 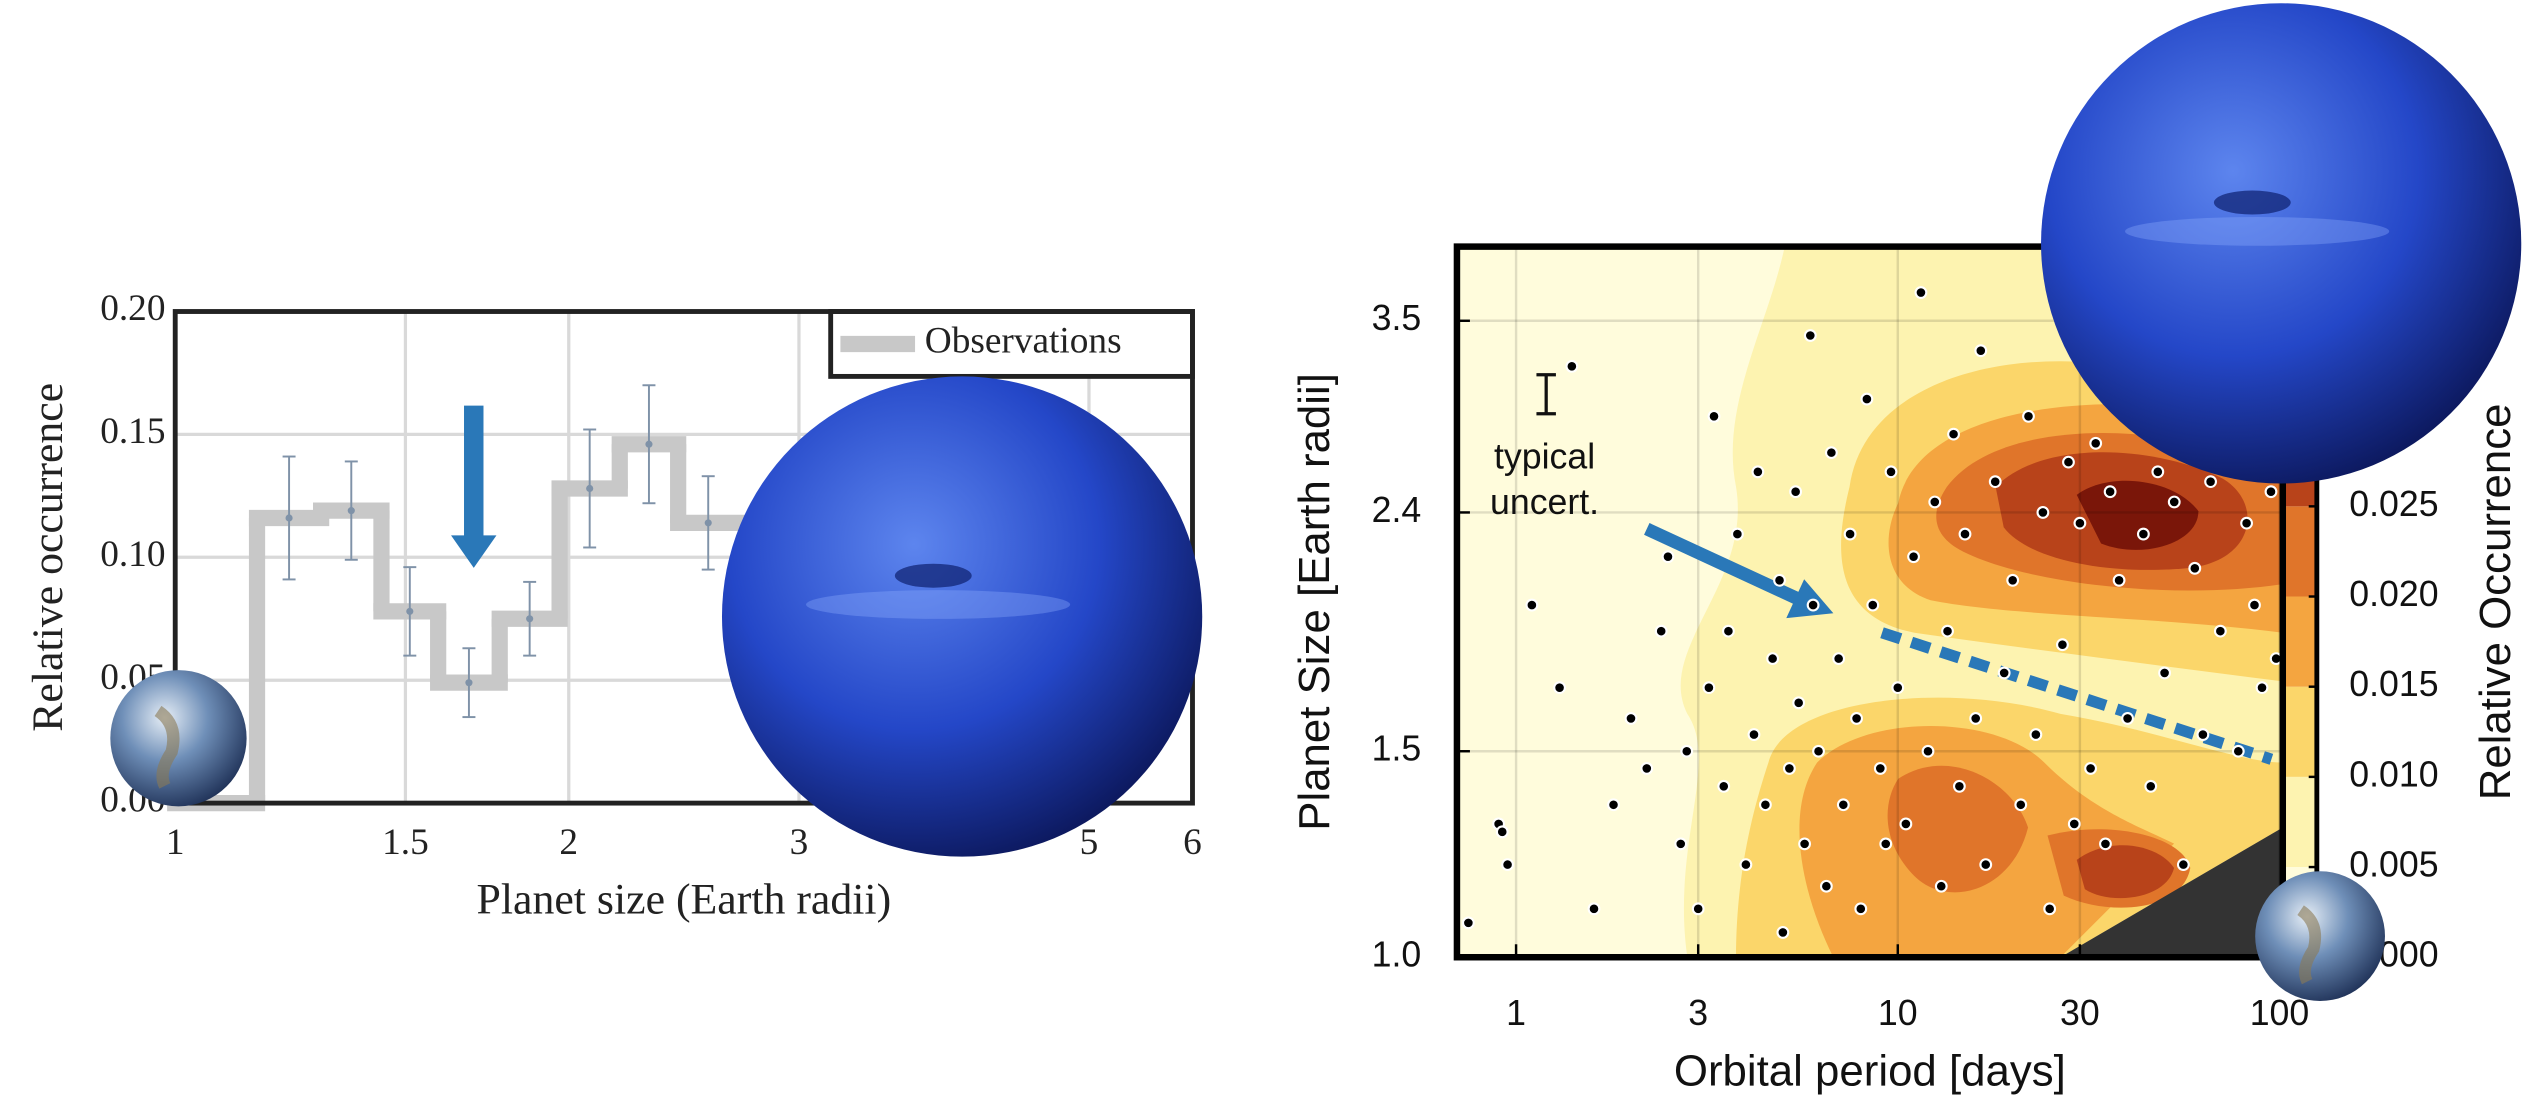 I want to click on colorbar-tick-label: 0.015, so click(x=2393, y=684).